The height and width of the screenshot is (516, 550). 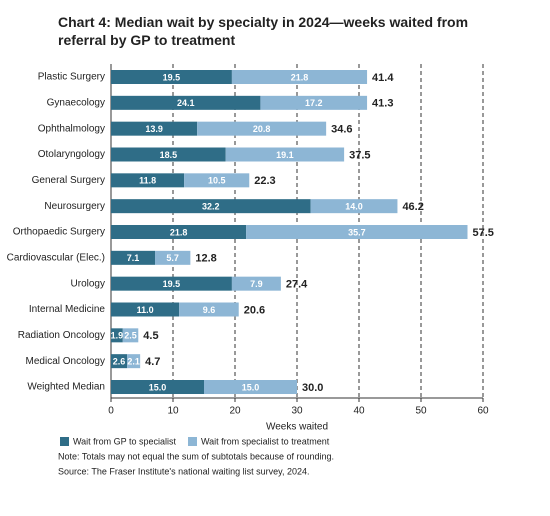 I want to click on value-label: 20.8, so click(x=262, y=129).